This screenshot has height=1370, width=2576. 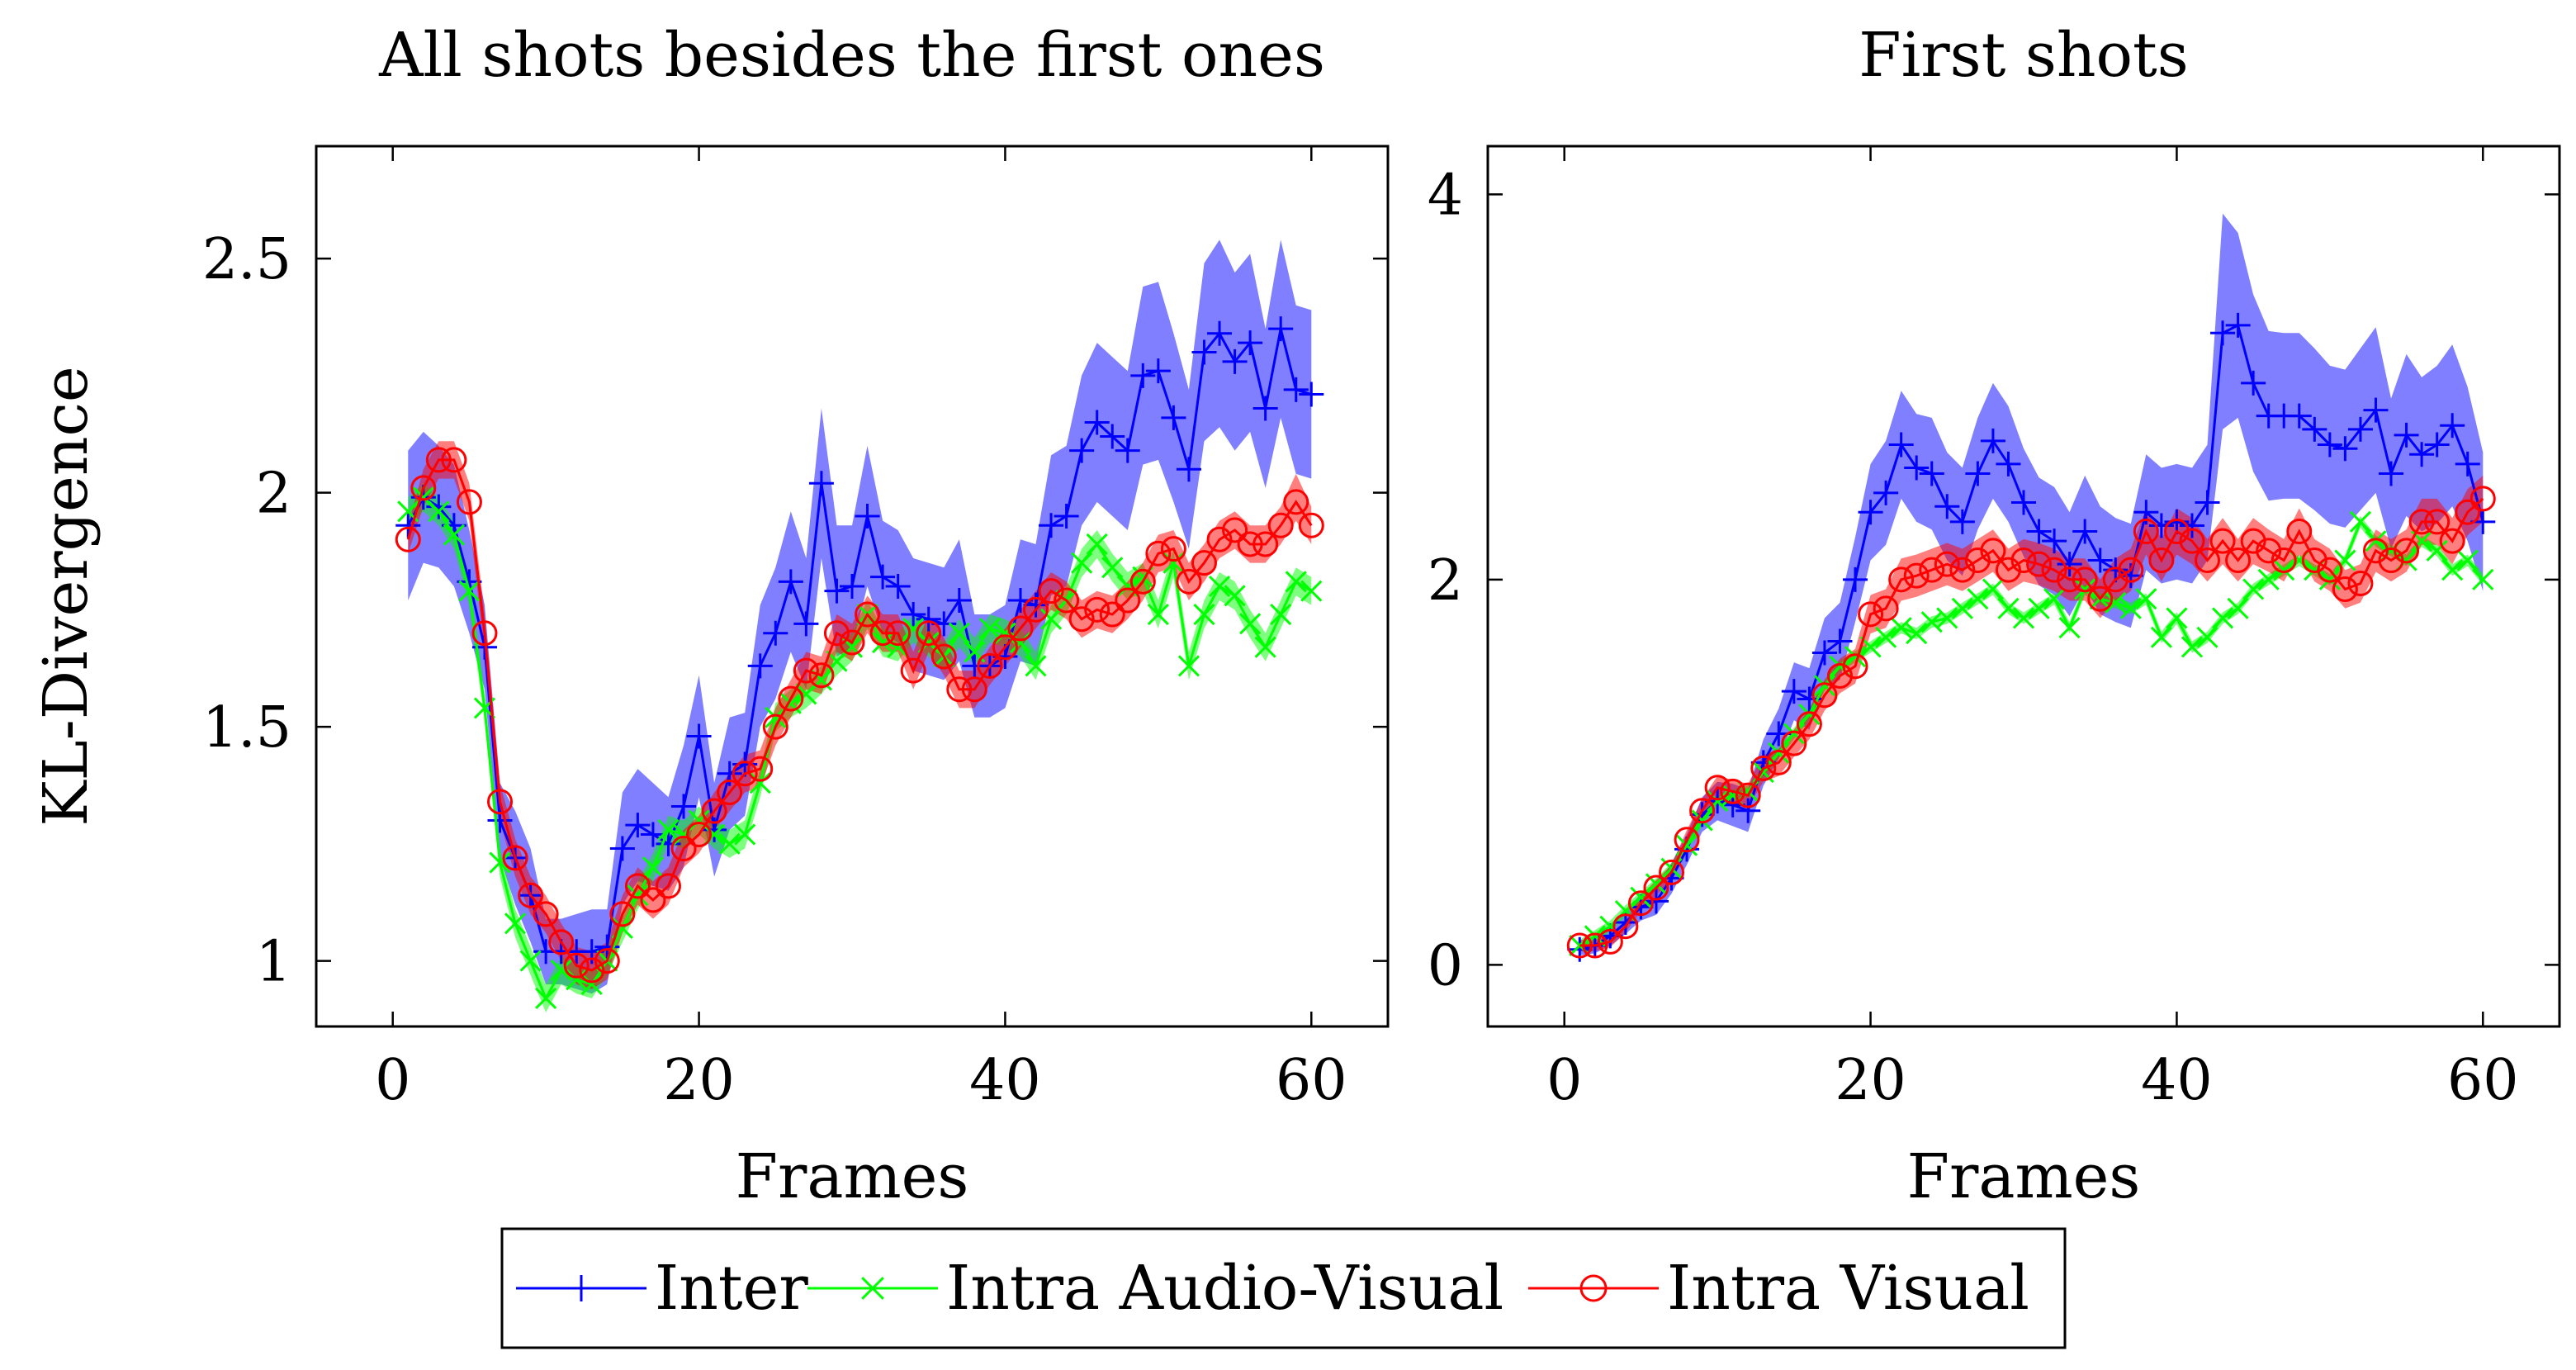 I want to click on chart-title: All shots besides the first ones, so click(x=851, y=55).